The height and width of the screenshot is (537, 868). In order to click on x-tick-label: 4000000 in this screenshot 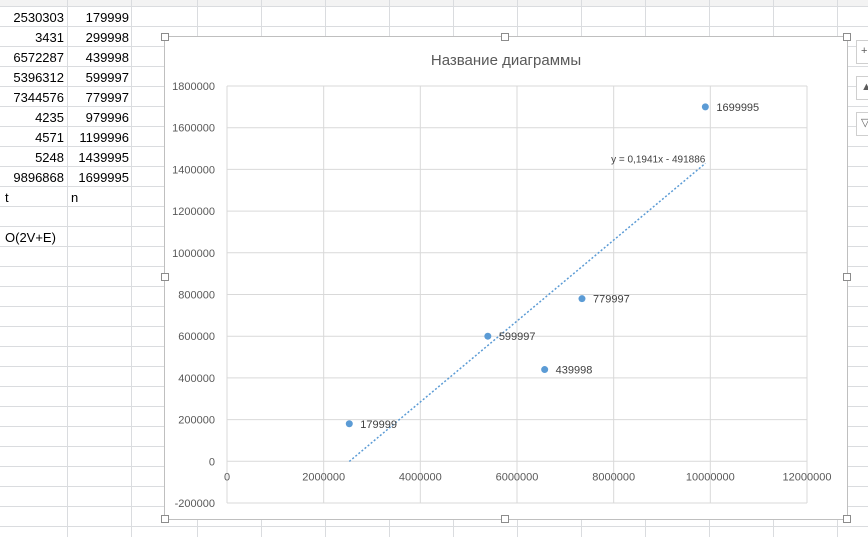, I will do `click(420, 477)`.